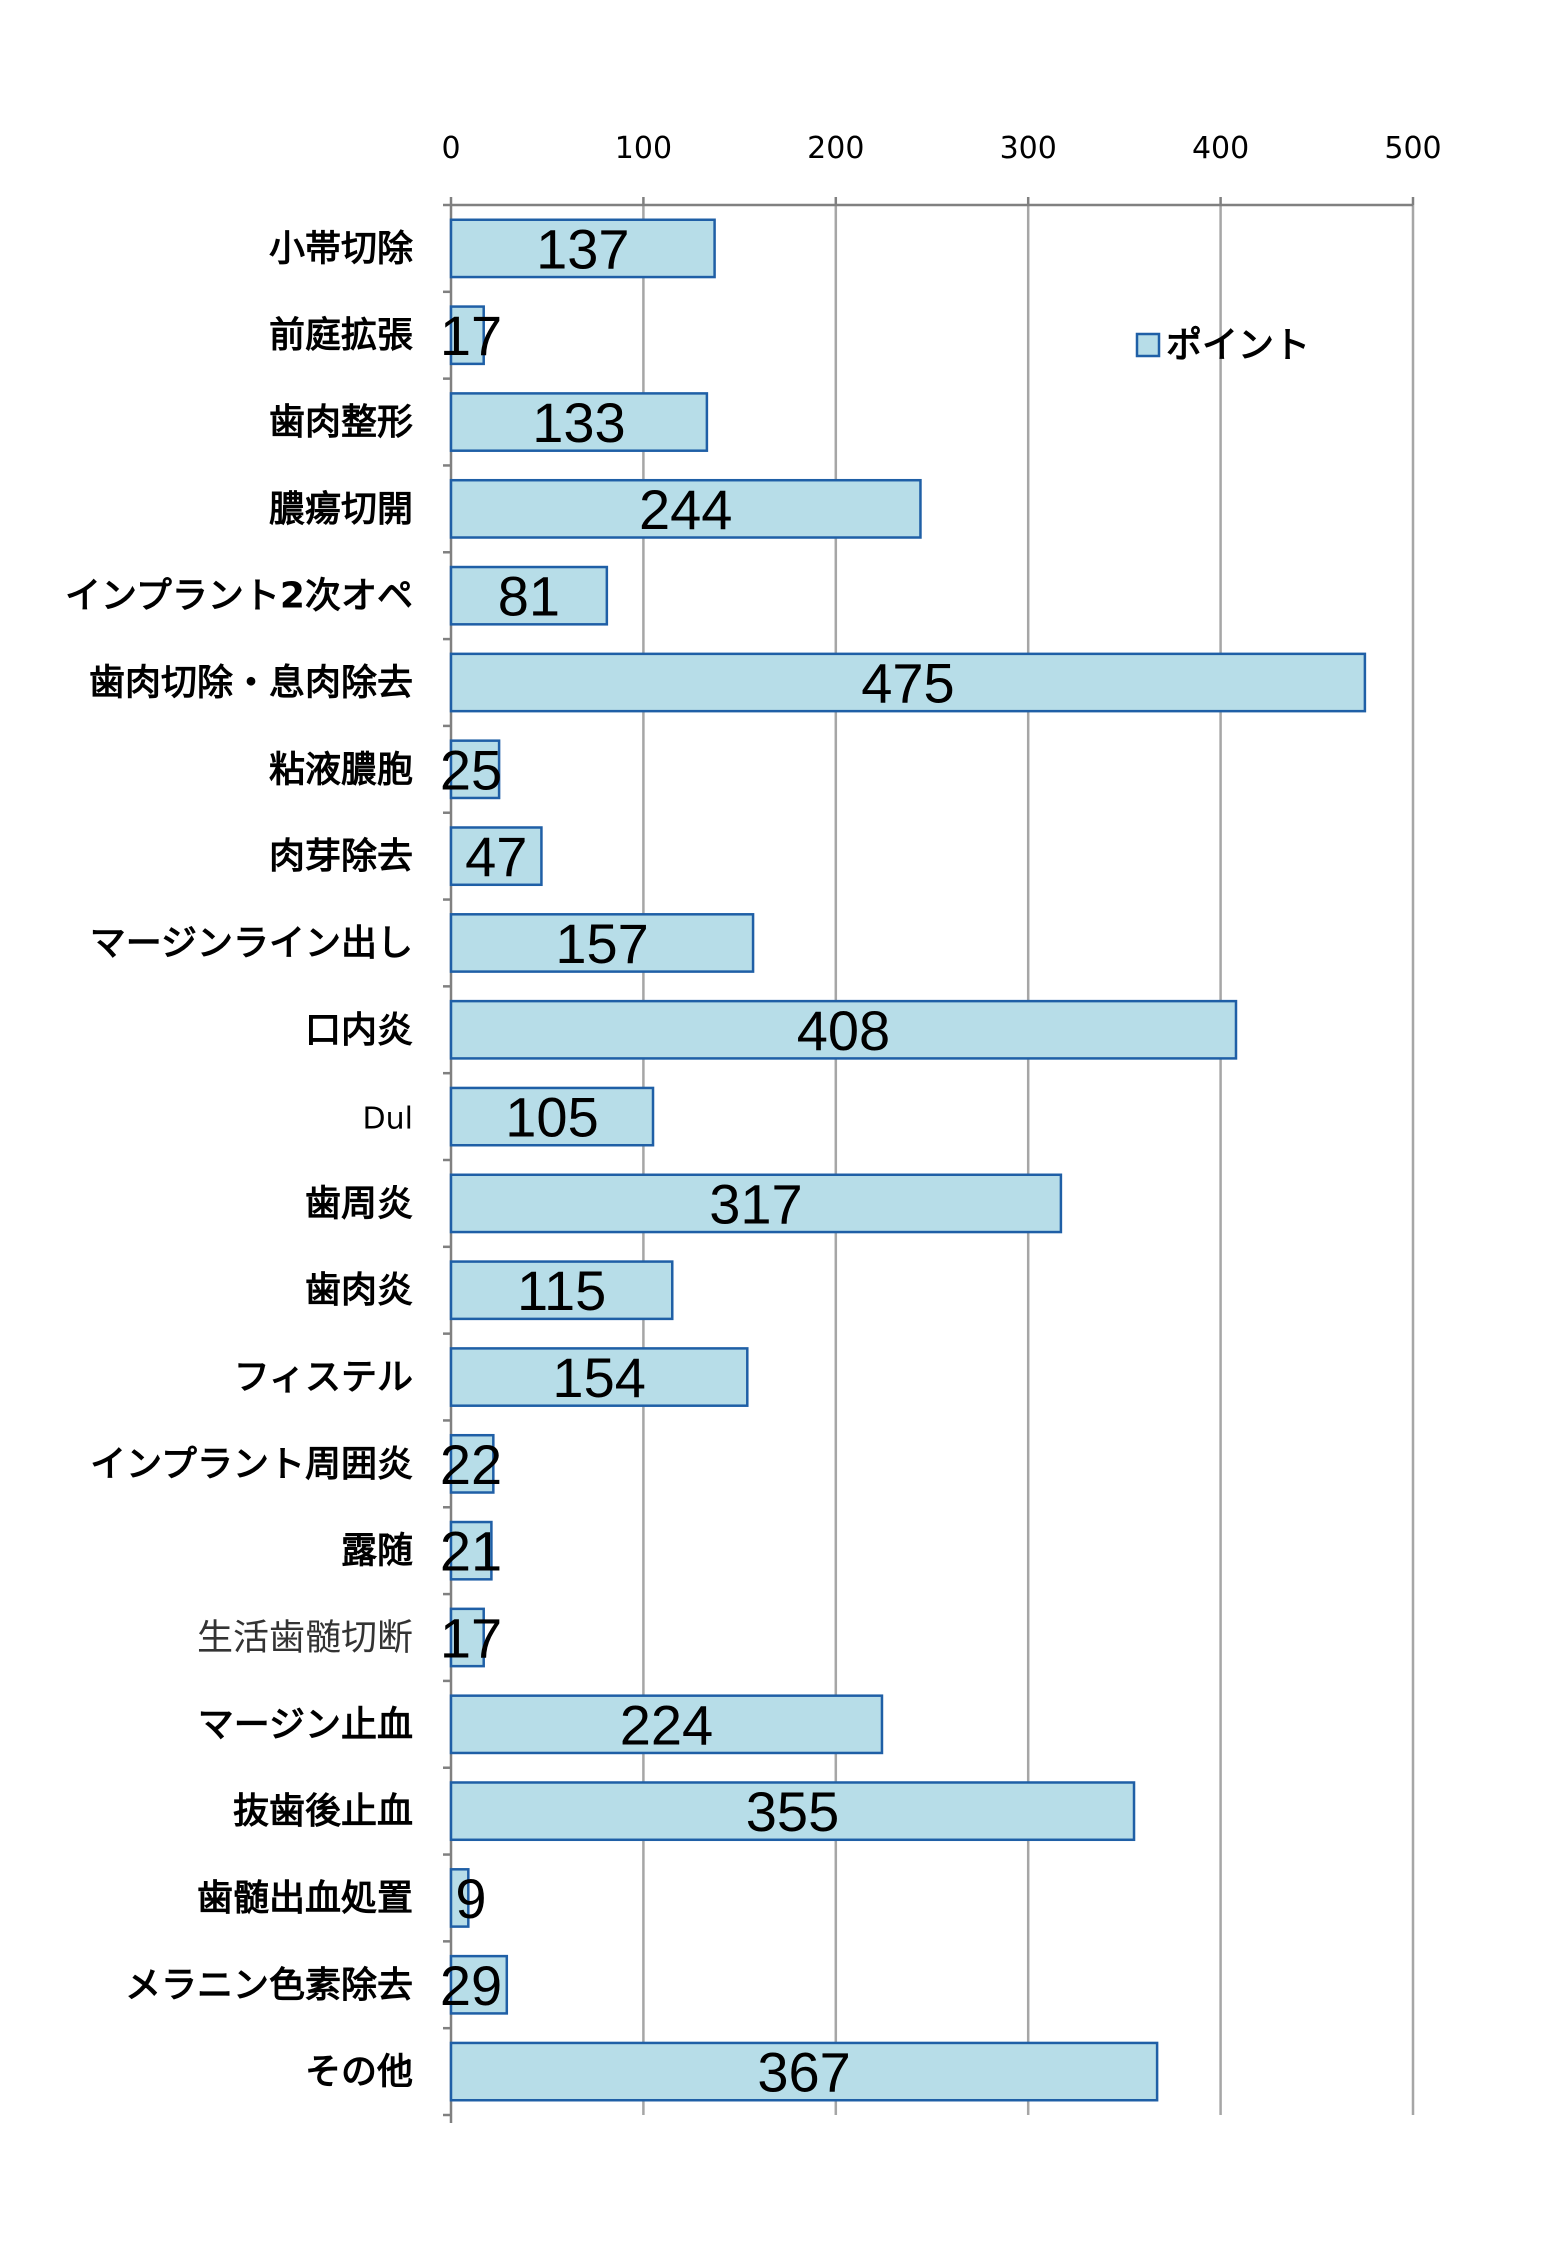  What do you see at coordinates (359, 1290) in the screenshot?
I see `category-label: 歯肉炎` at bounding box center [359, 1290].